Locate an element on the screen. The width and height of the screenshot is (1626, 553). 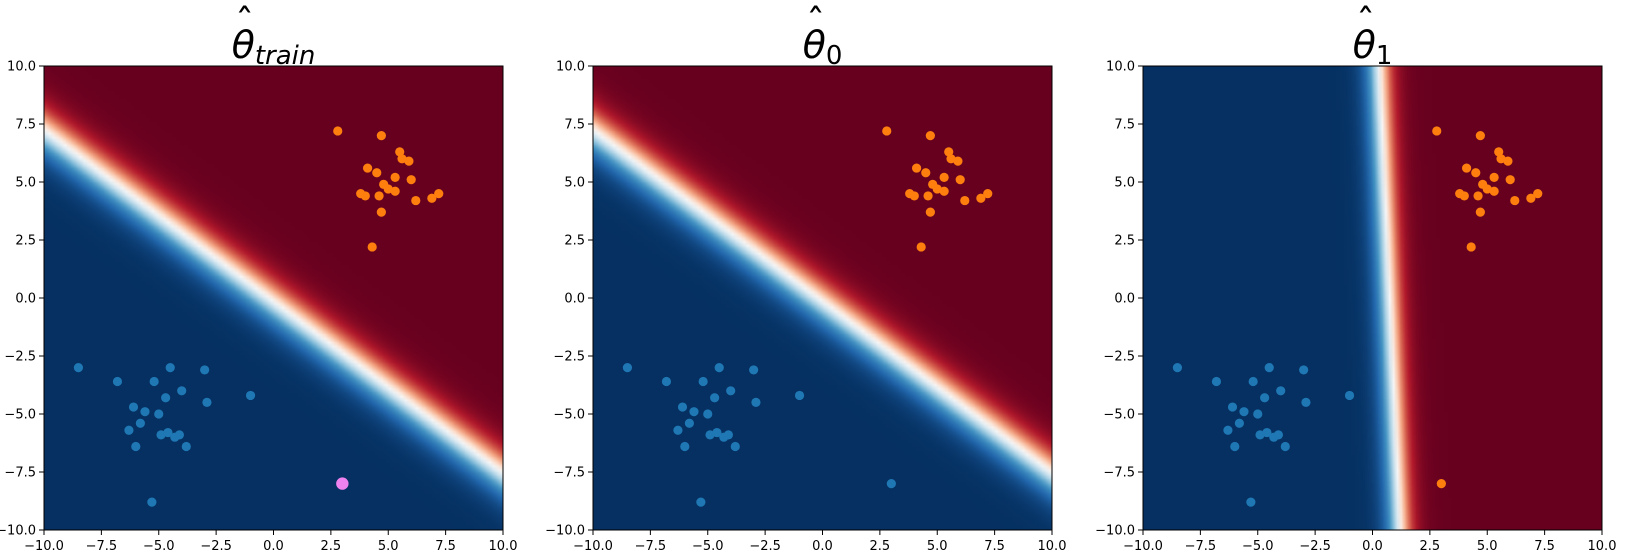
x-tick-label: 0.0 is located at coordinates (273, 546).